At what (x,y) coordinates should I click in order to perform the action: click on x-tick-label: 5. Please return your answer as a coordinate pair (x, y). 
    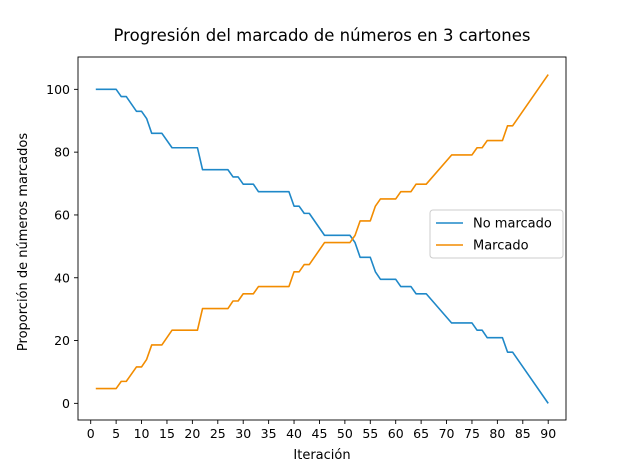
    Looking at the image, I should click on (116, 433).